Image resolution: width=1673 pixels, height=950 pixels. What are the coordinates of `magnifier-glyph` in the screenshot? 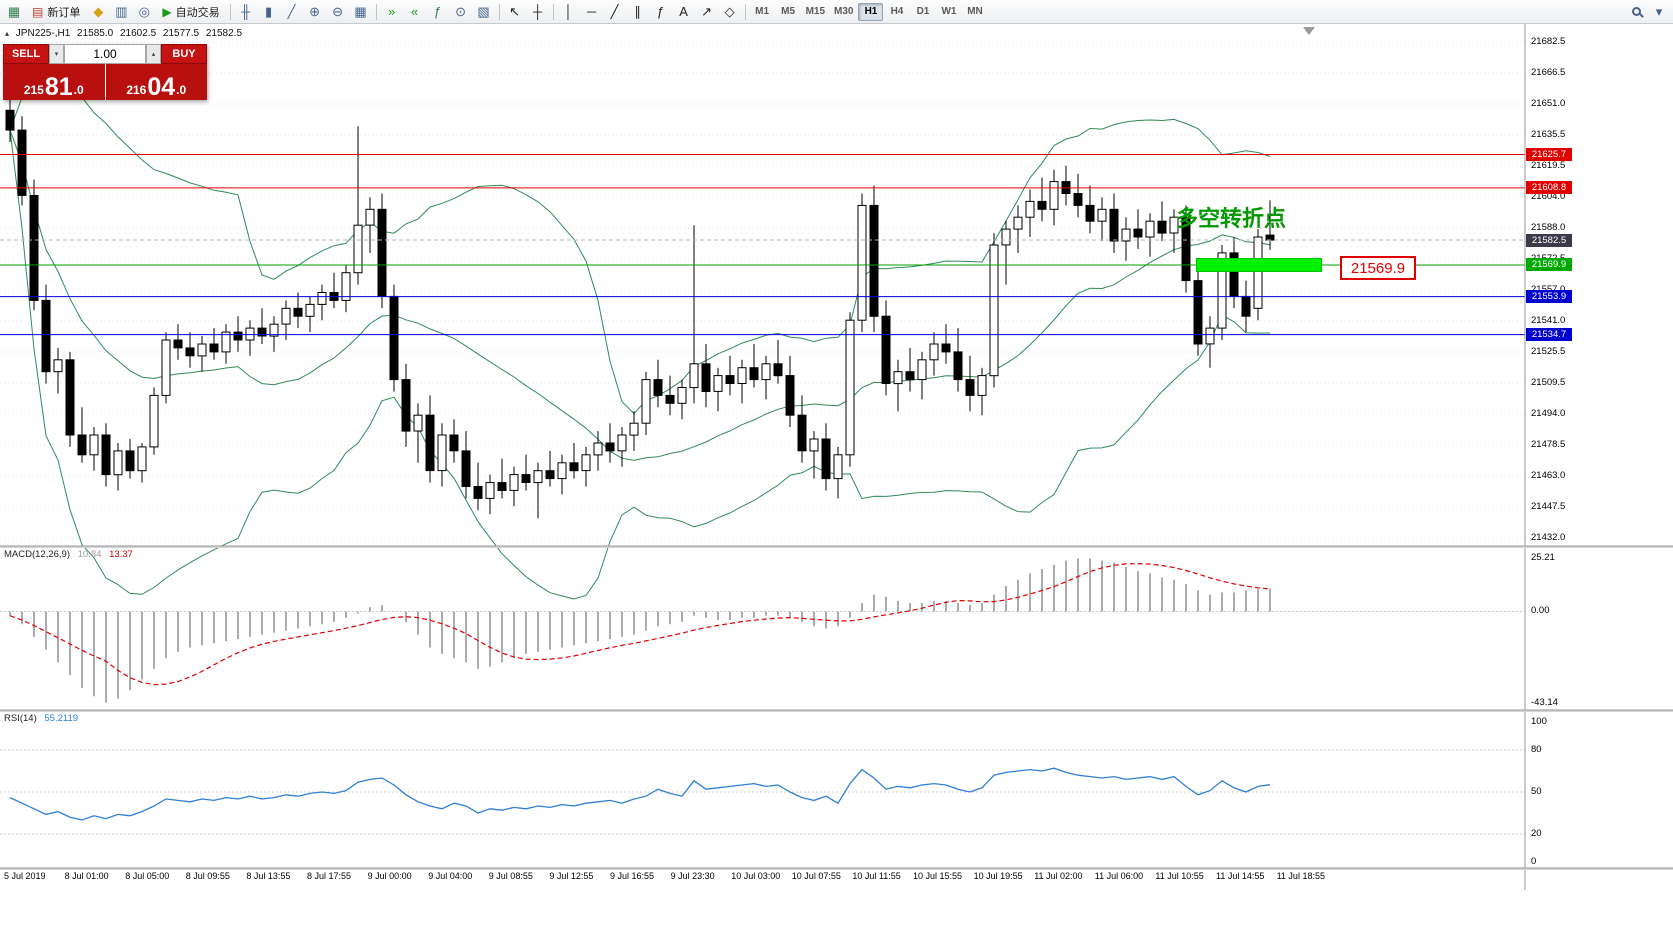 It's located at (1636, 11).